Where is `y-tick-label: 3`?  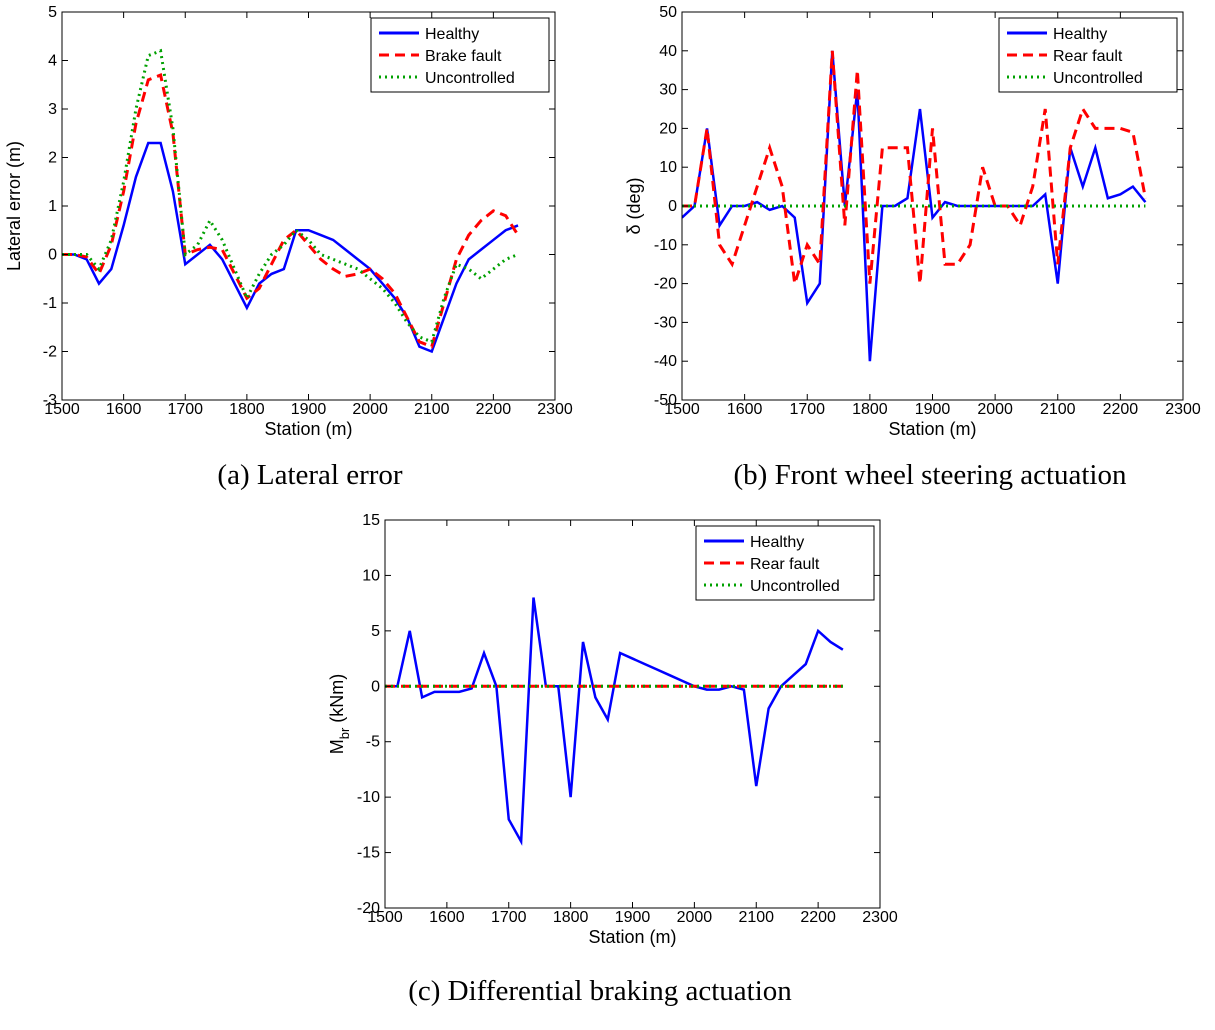 y-tick-label: 3 is located at coordinates (52, 109).